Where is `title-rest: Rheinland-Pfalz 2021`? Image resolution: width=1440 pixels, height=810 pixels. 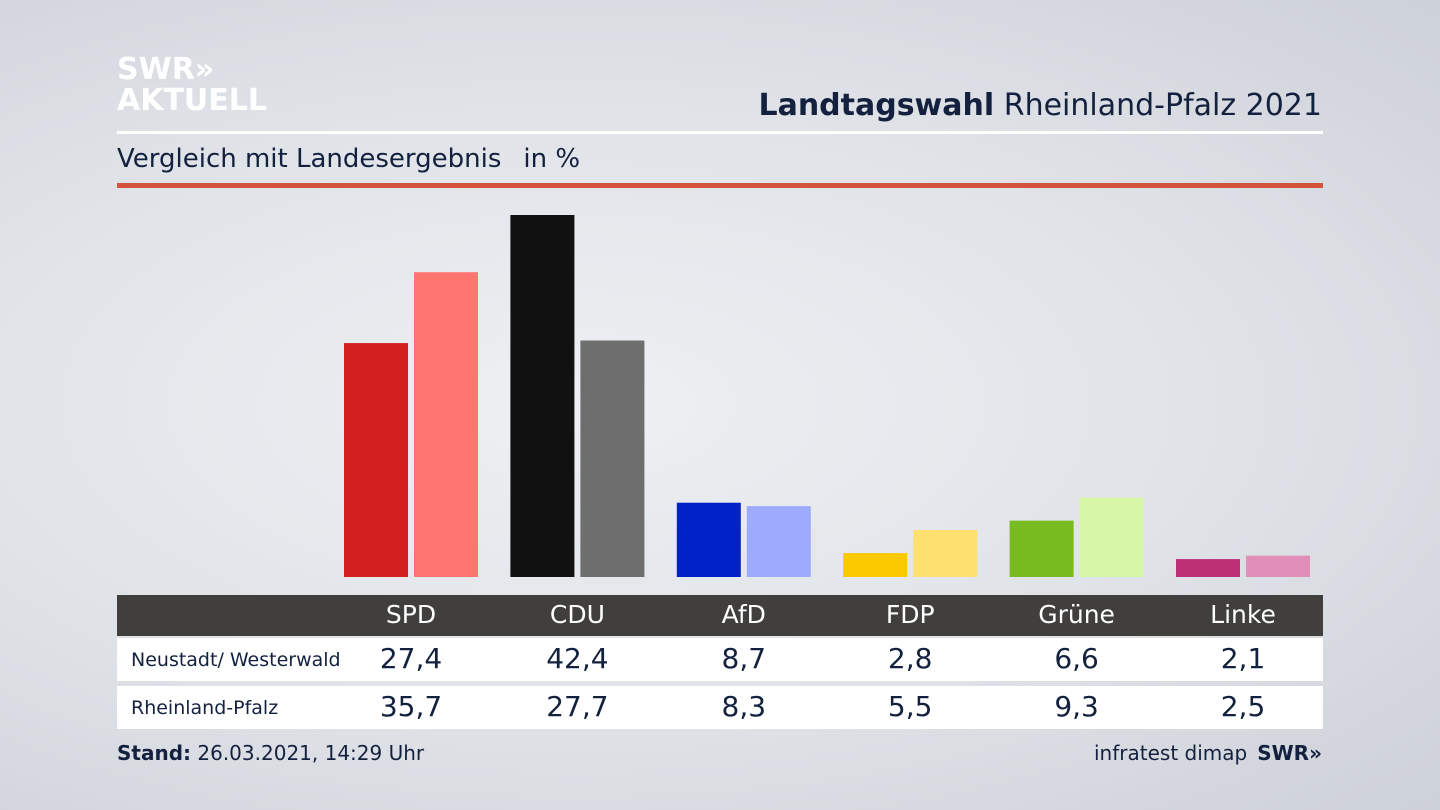 title-rest: Rheinland-Pfalz 2021 is located at coordinates (1162, 105).